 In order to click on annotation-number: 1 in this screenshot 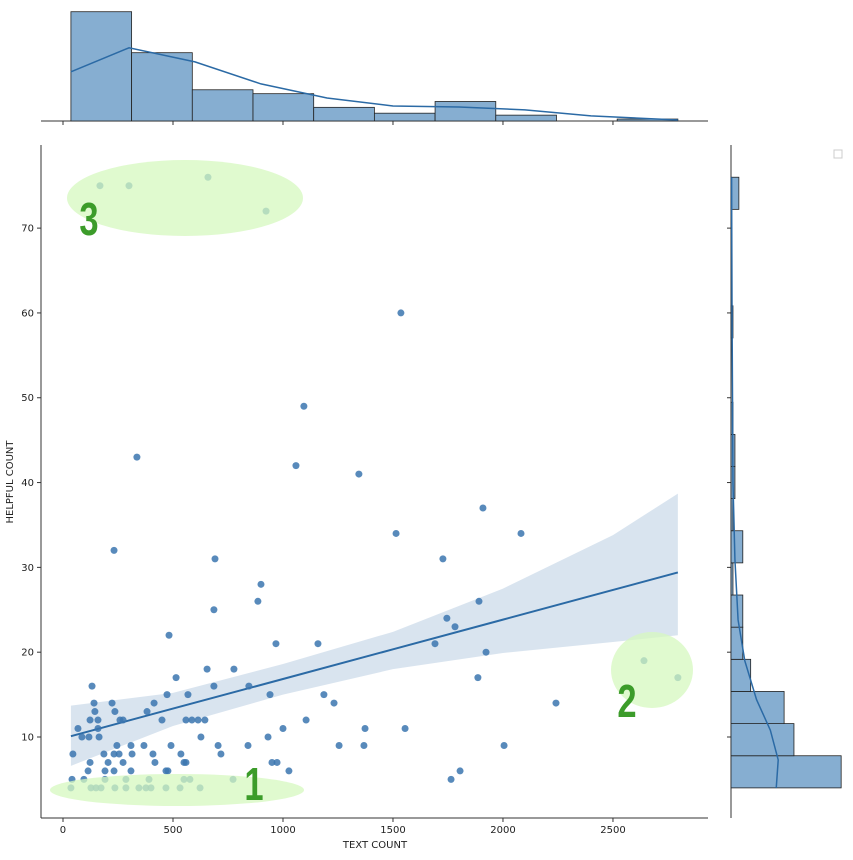, I will do `click(253, 784)`.